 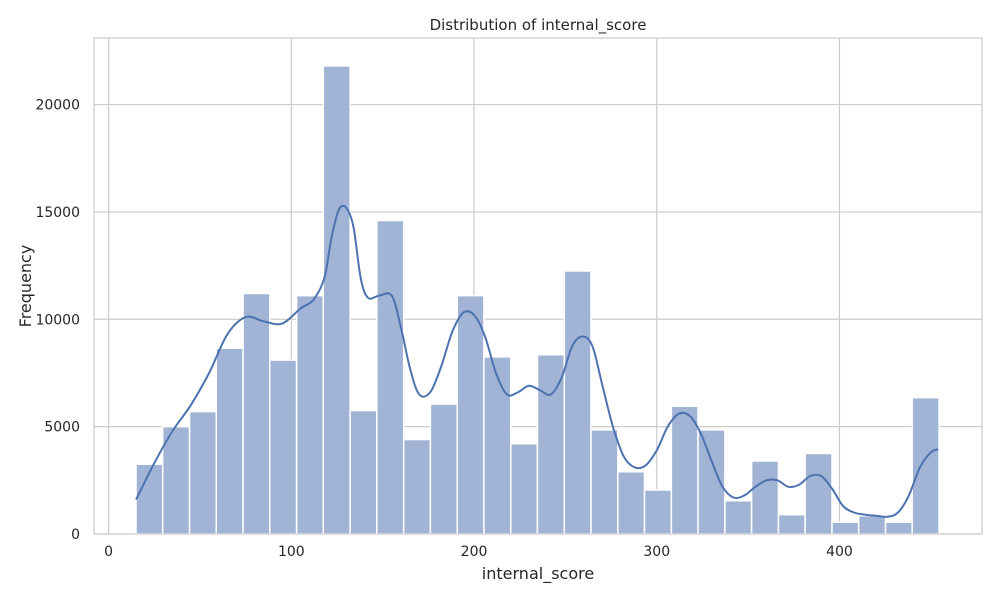 What do you see at coordinates (839, 552) in the screenshot?
I see `x-tick-label: 400` at bounding box center [839, 552].